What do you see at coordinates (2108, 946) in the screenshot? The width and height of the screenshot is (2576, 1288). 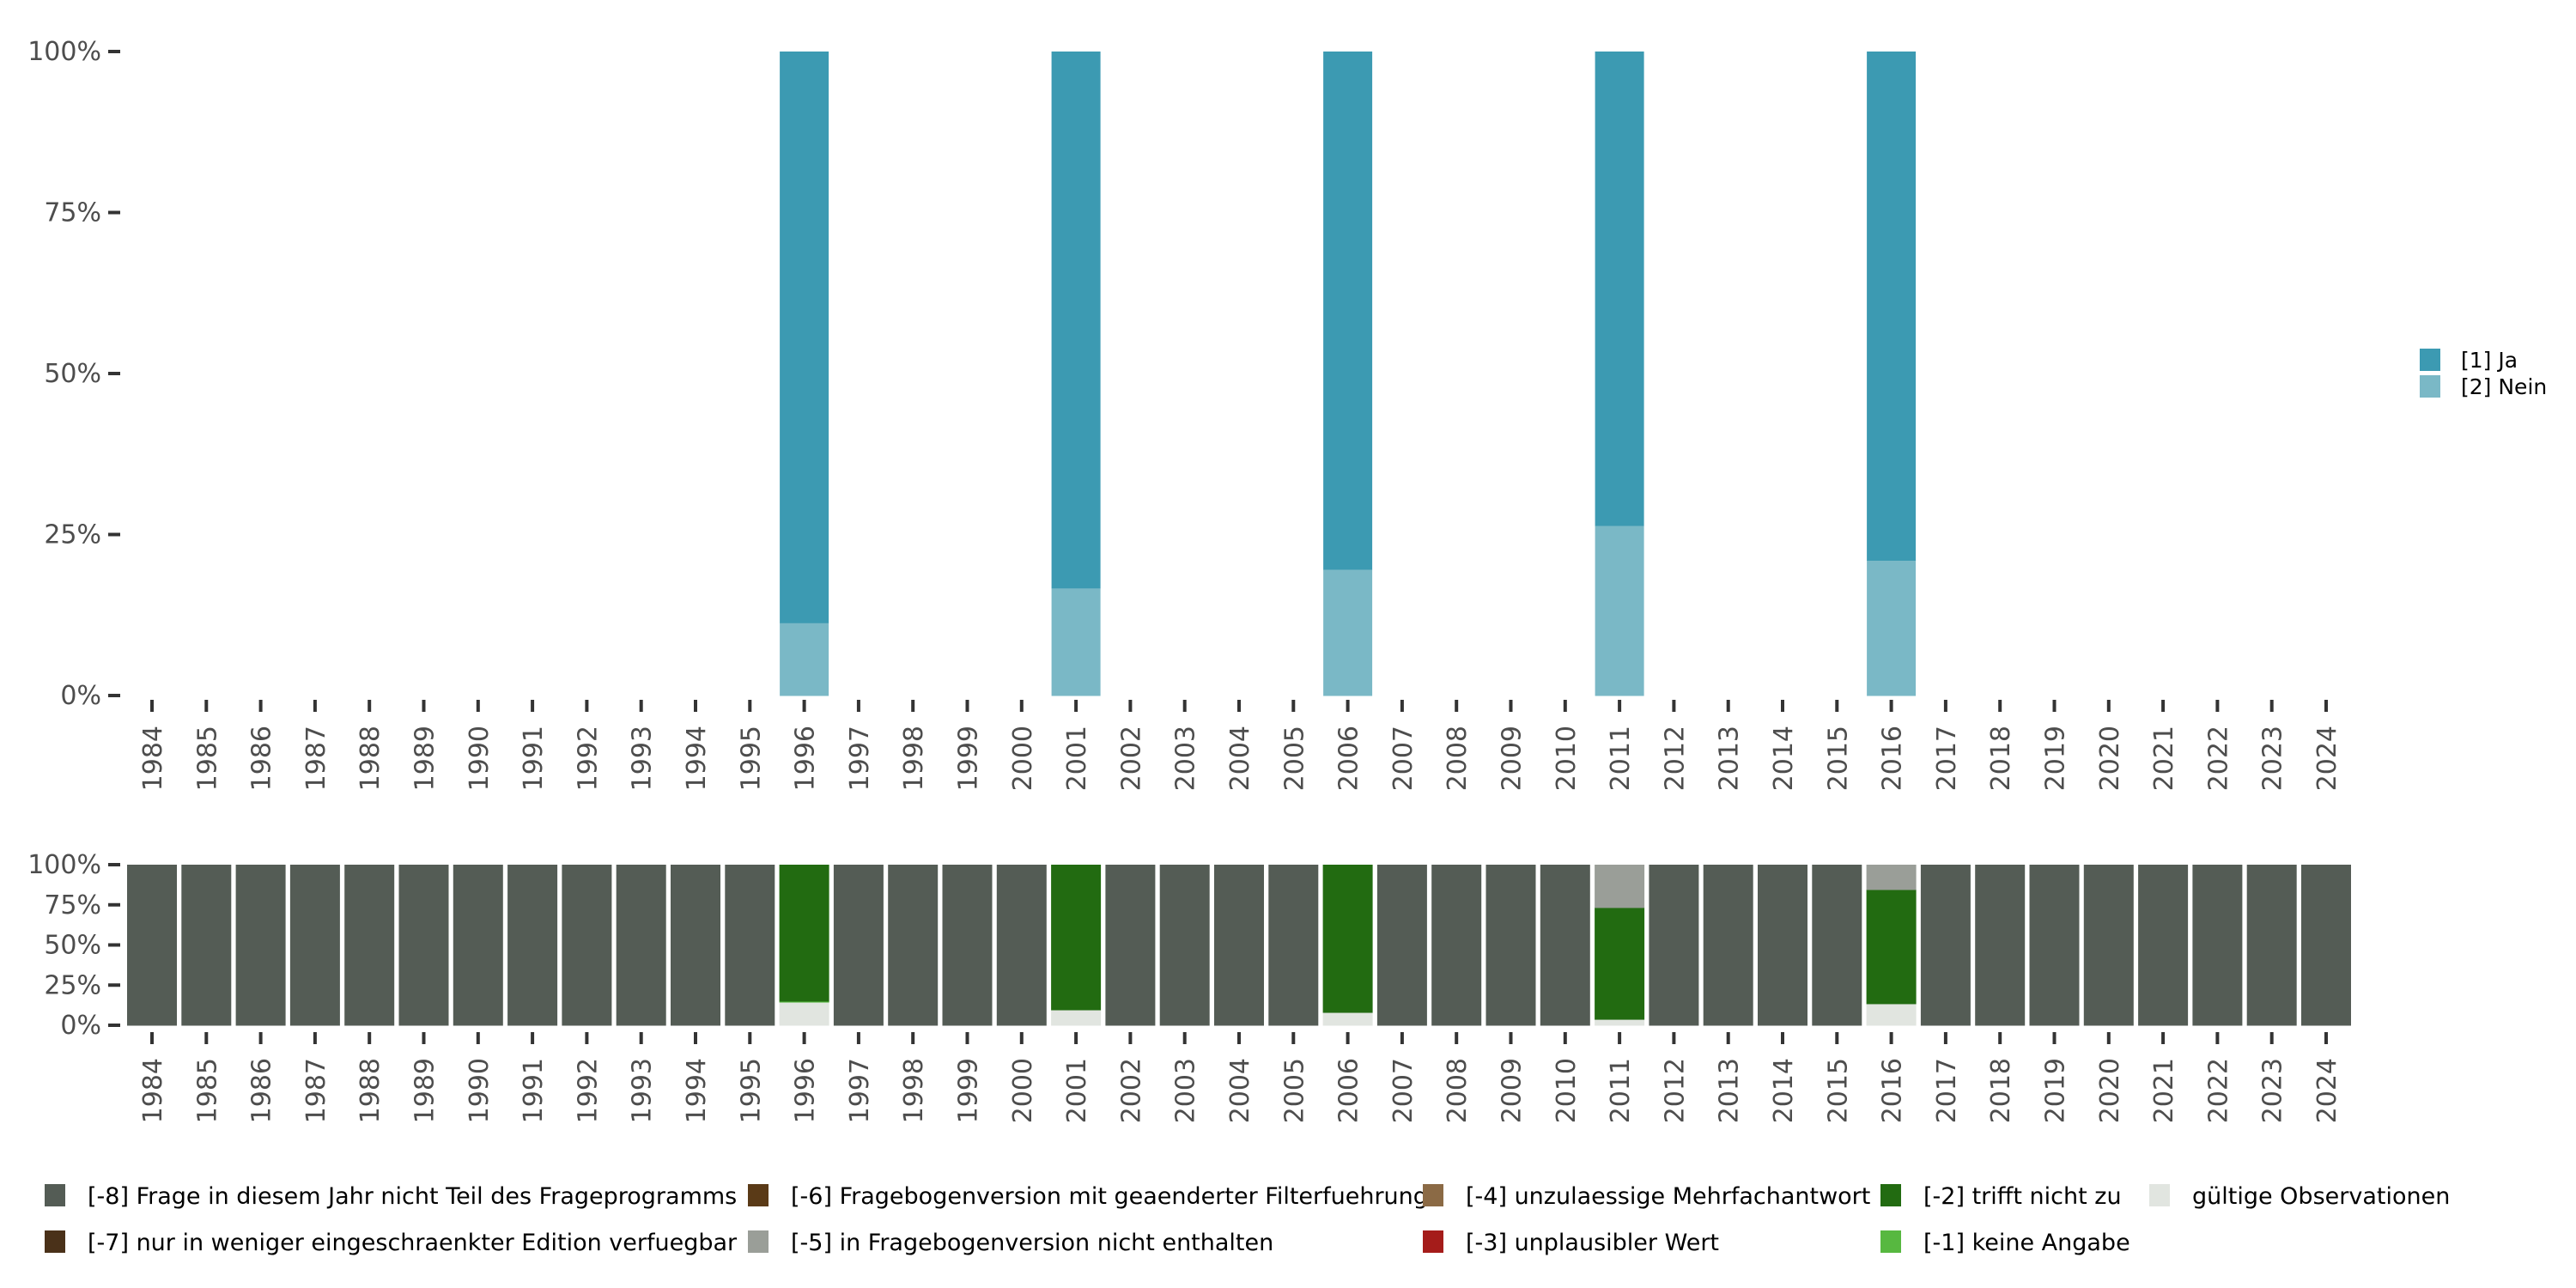 I see `bar-segment-2020` at bounding box center [2108, 946].